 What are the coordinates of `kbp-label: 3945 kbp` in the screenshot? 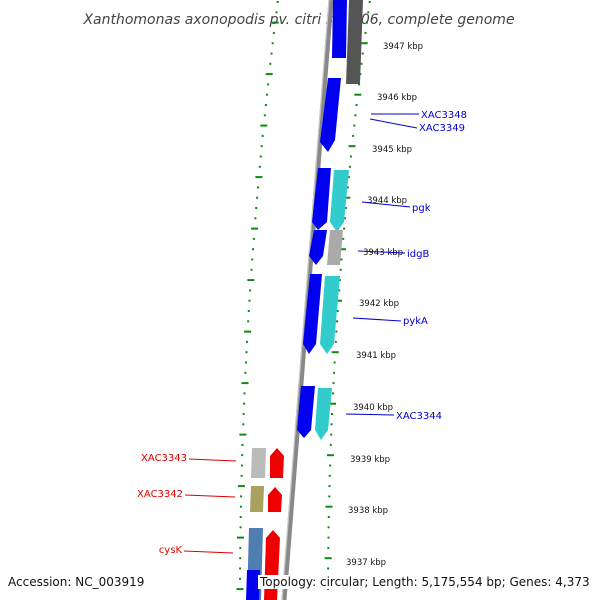 It's located at (392, 150).